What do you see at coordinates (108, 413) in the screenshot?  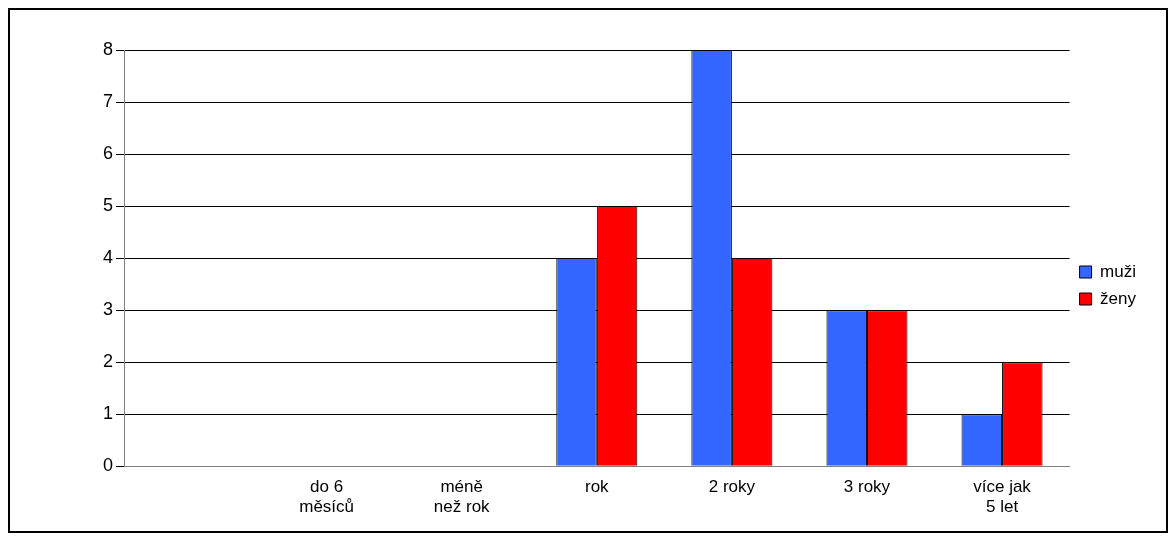 I see `y-tick-label: 1` at bounding box center [108, 413].